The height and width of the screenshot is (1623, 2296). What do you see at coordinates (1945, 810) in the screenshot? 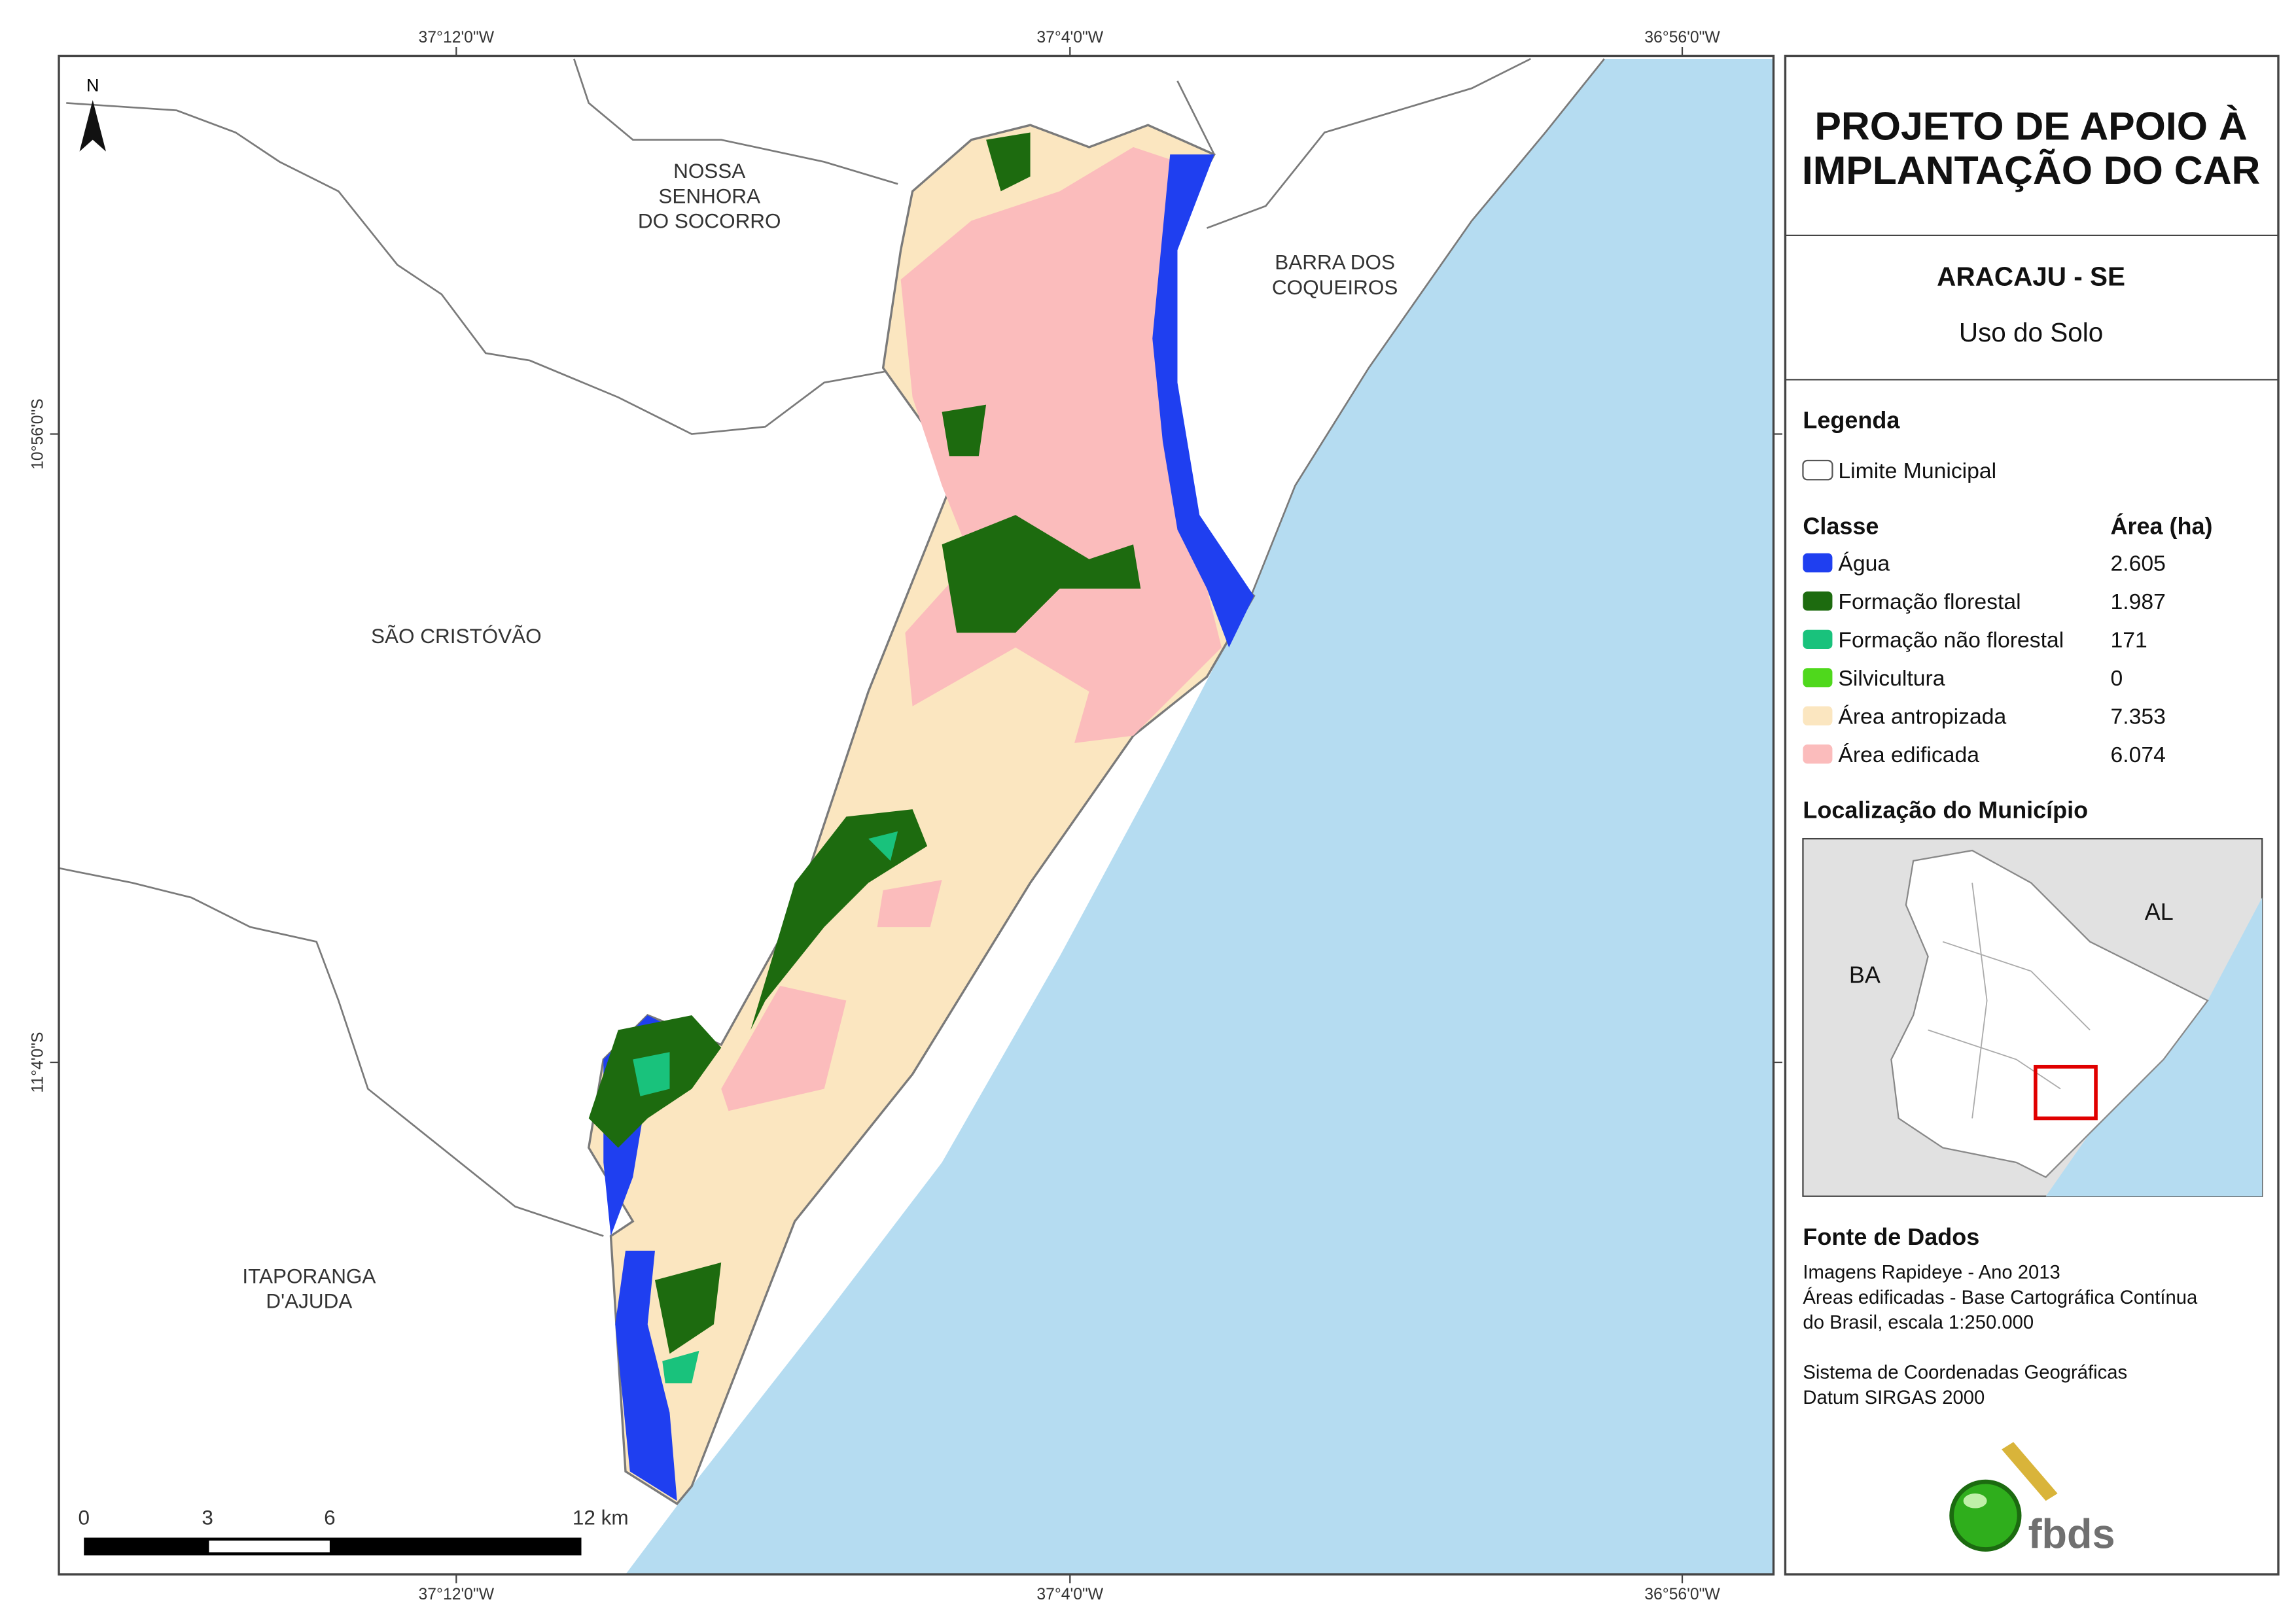
I see `locator-heading: Localização do Município` at bounding box center [1945, 810].